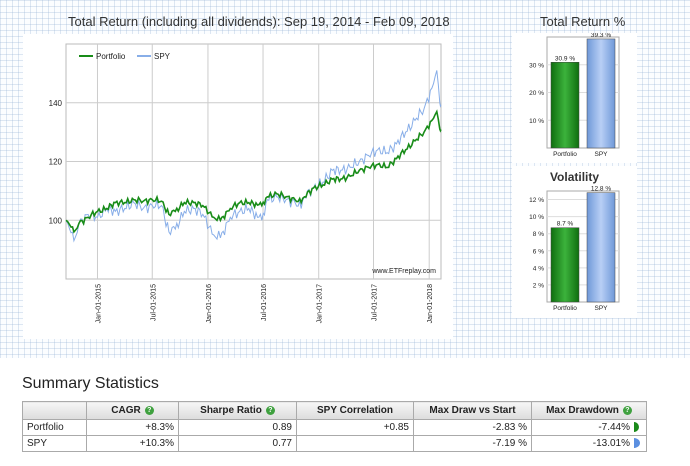 The width and height of the screenshot is (690, 466). What do you see at coordinates (375, 302) in the screenshot?
I see `x-tick-label: Jul-01-2017` at bounding box center [375, 302].